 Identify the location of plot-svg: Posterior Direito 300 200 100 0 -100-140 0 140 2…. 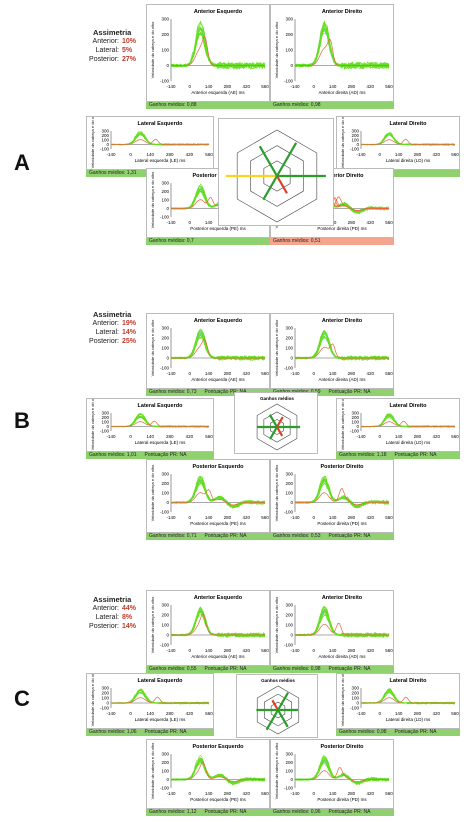
(333, 772).